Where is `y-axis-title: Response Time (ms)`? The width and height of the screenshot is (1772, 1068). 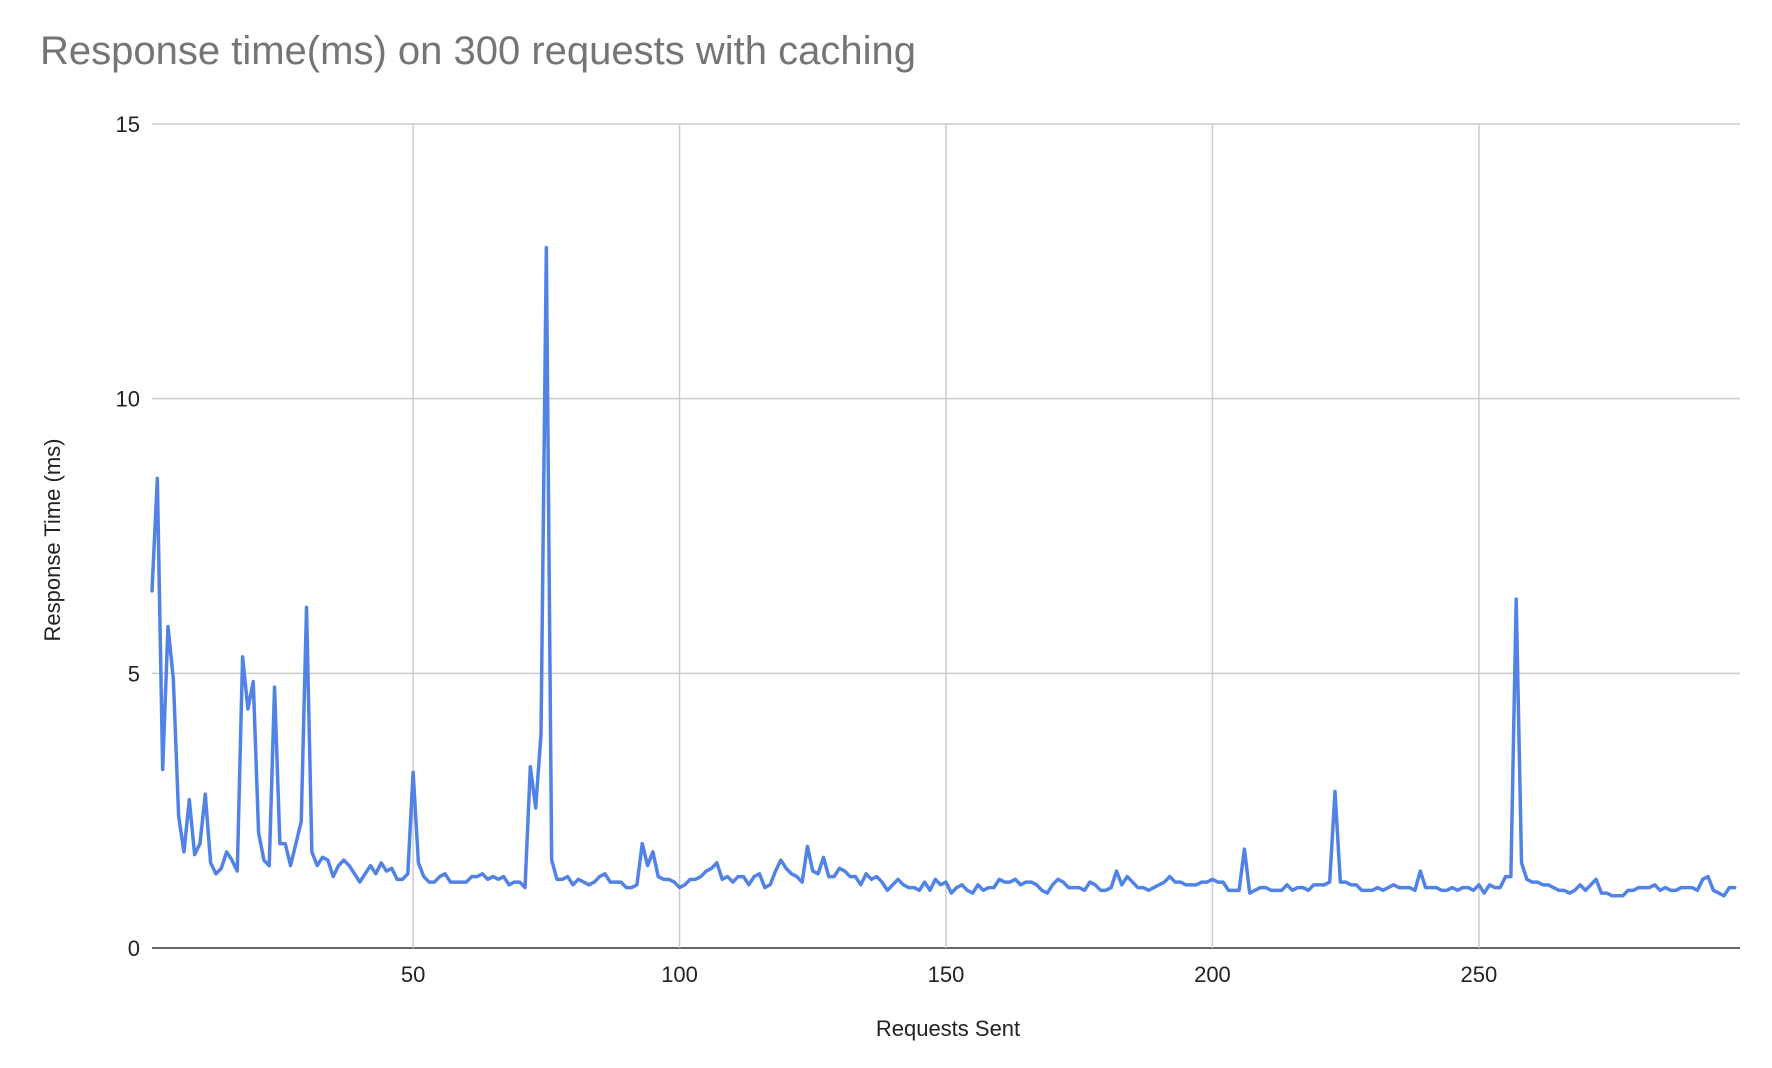 y-axis-title: Response Time (ms) is located at coordinates (52, 540).